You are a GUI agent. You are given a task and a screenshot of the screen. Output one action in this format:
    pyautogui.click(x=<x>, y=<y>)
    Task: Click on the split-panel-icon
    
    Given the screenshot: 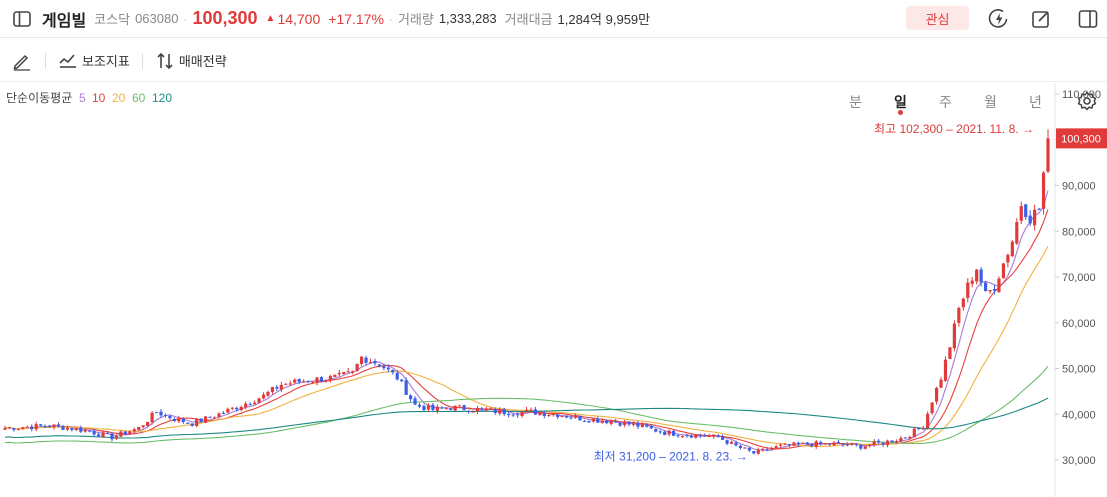 What is the action you would take?
    pyautogui.click(x=1088, y=19)
    